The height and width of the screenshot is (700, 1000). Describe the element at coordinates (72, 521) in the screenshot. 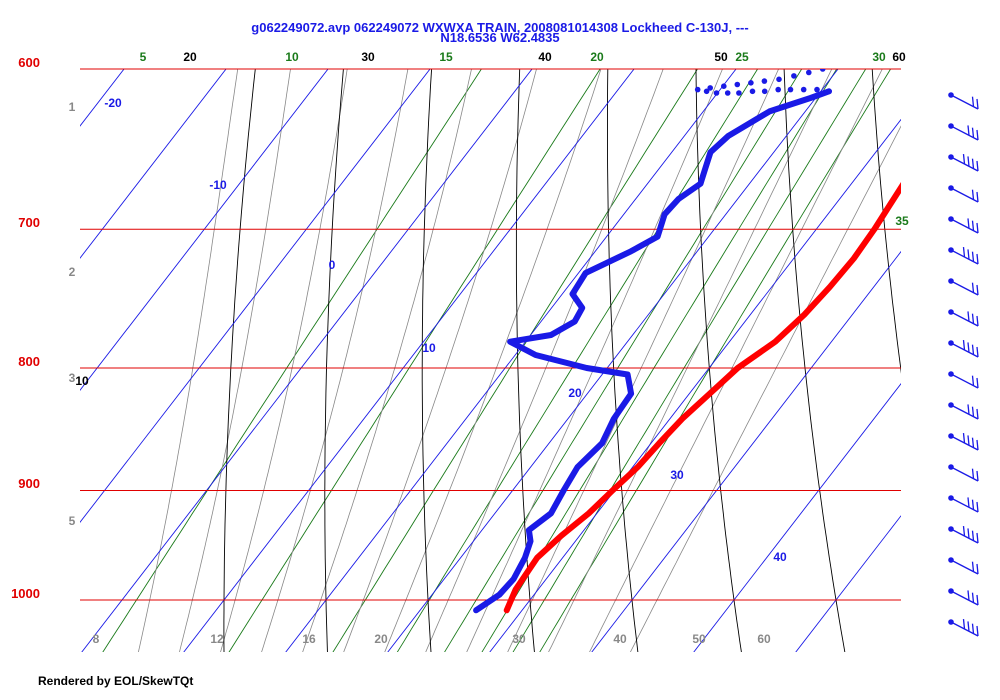

I see `altitude-label-5: 5` at that location.